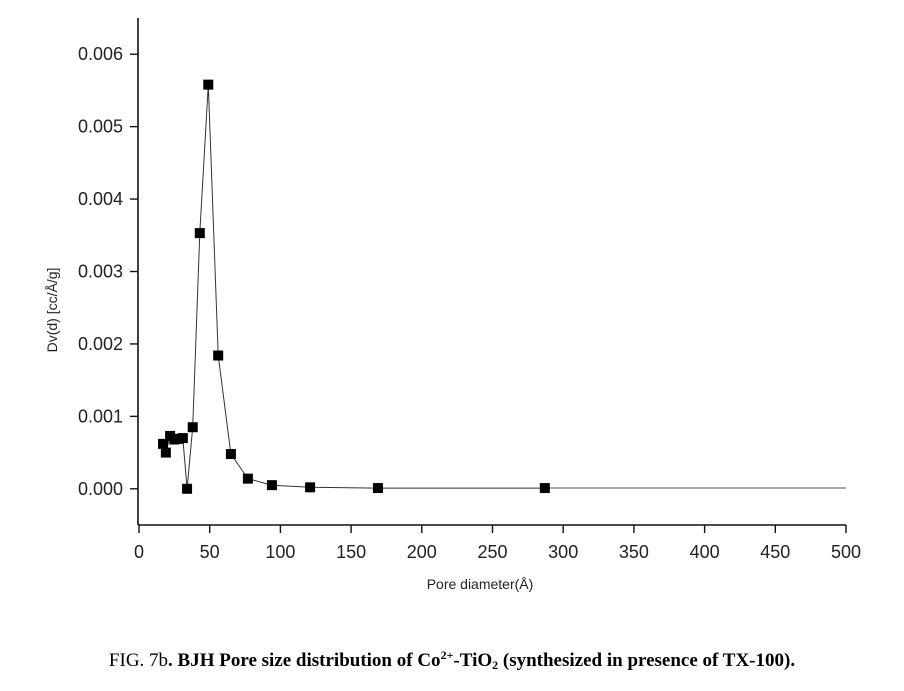  Describe the element at coordinates (422, 552) in the screenshot. I see `x-tick-label: 200` at that location.